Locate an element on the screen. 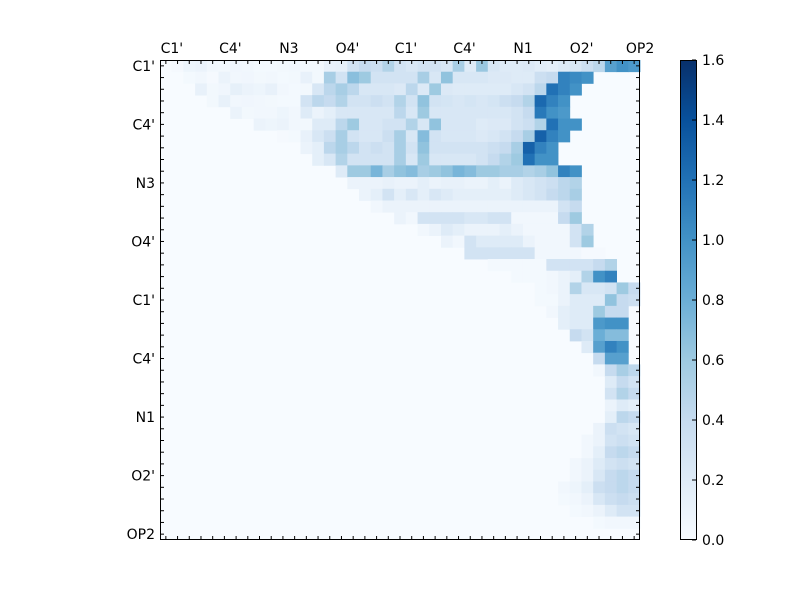  colorbar-tick-label: 0.4 is located at coordinates (713, 421).